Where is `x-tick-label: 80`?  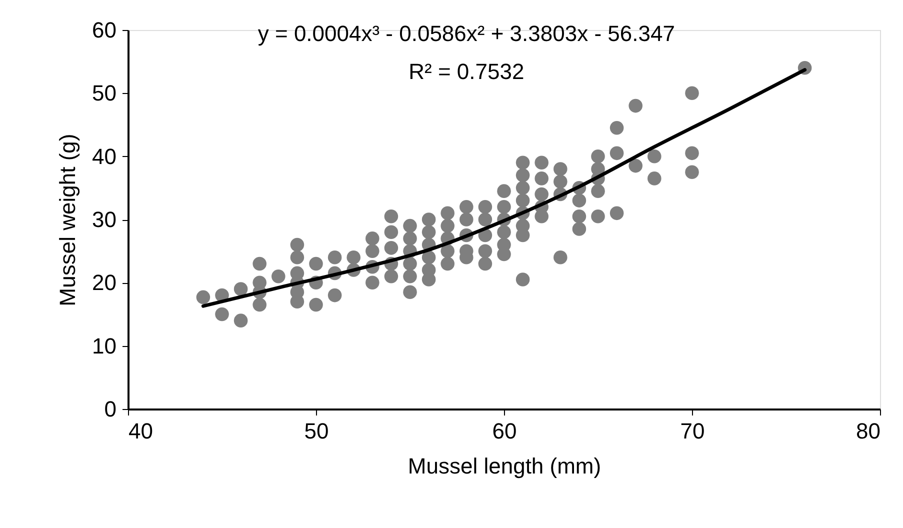 x-tick-label: 80 is located at coordinates (868, 431).